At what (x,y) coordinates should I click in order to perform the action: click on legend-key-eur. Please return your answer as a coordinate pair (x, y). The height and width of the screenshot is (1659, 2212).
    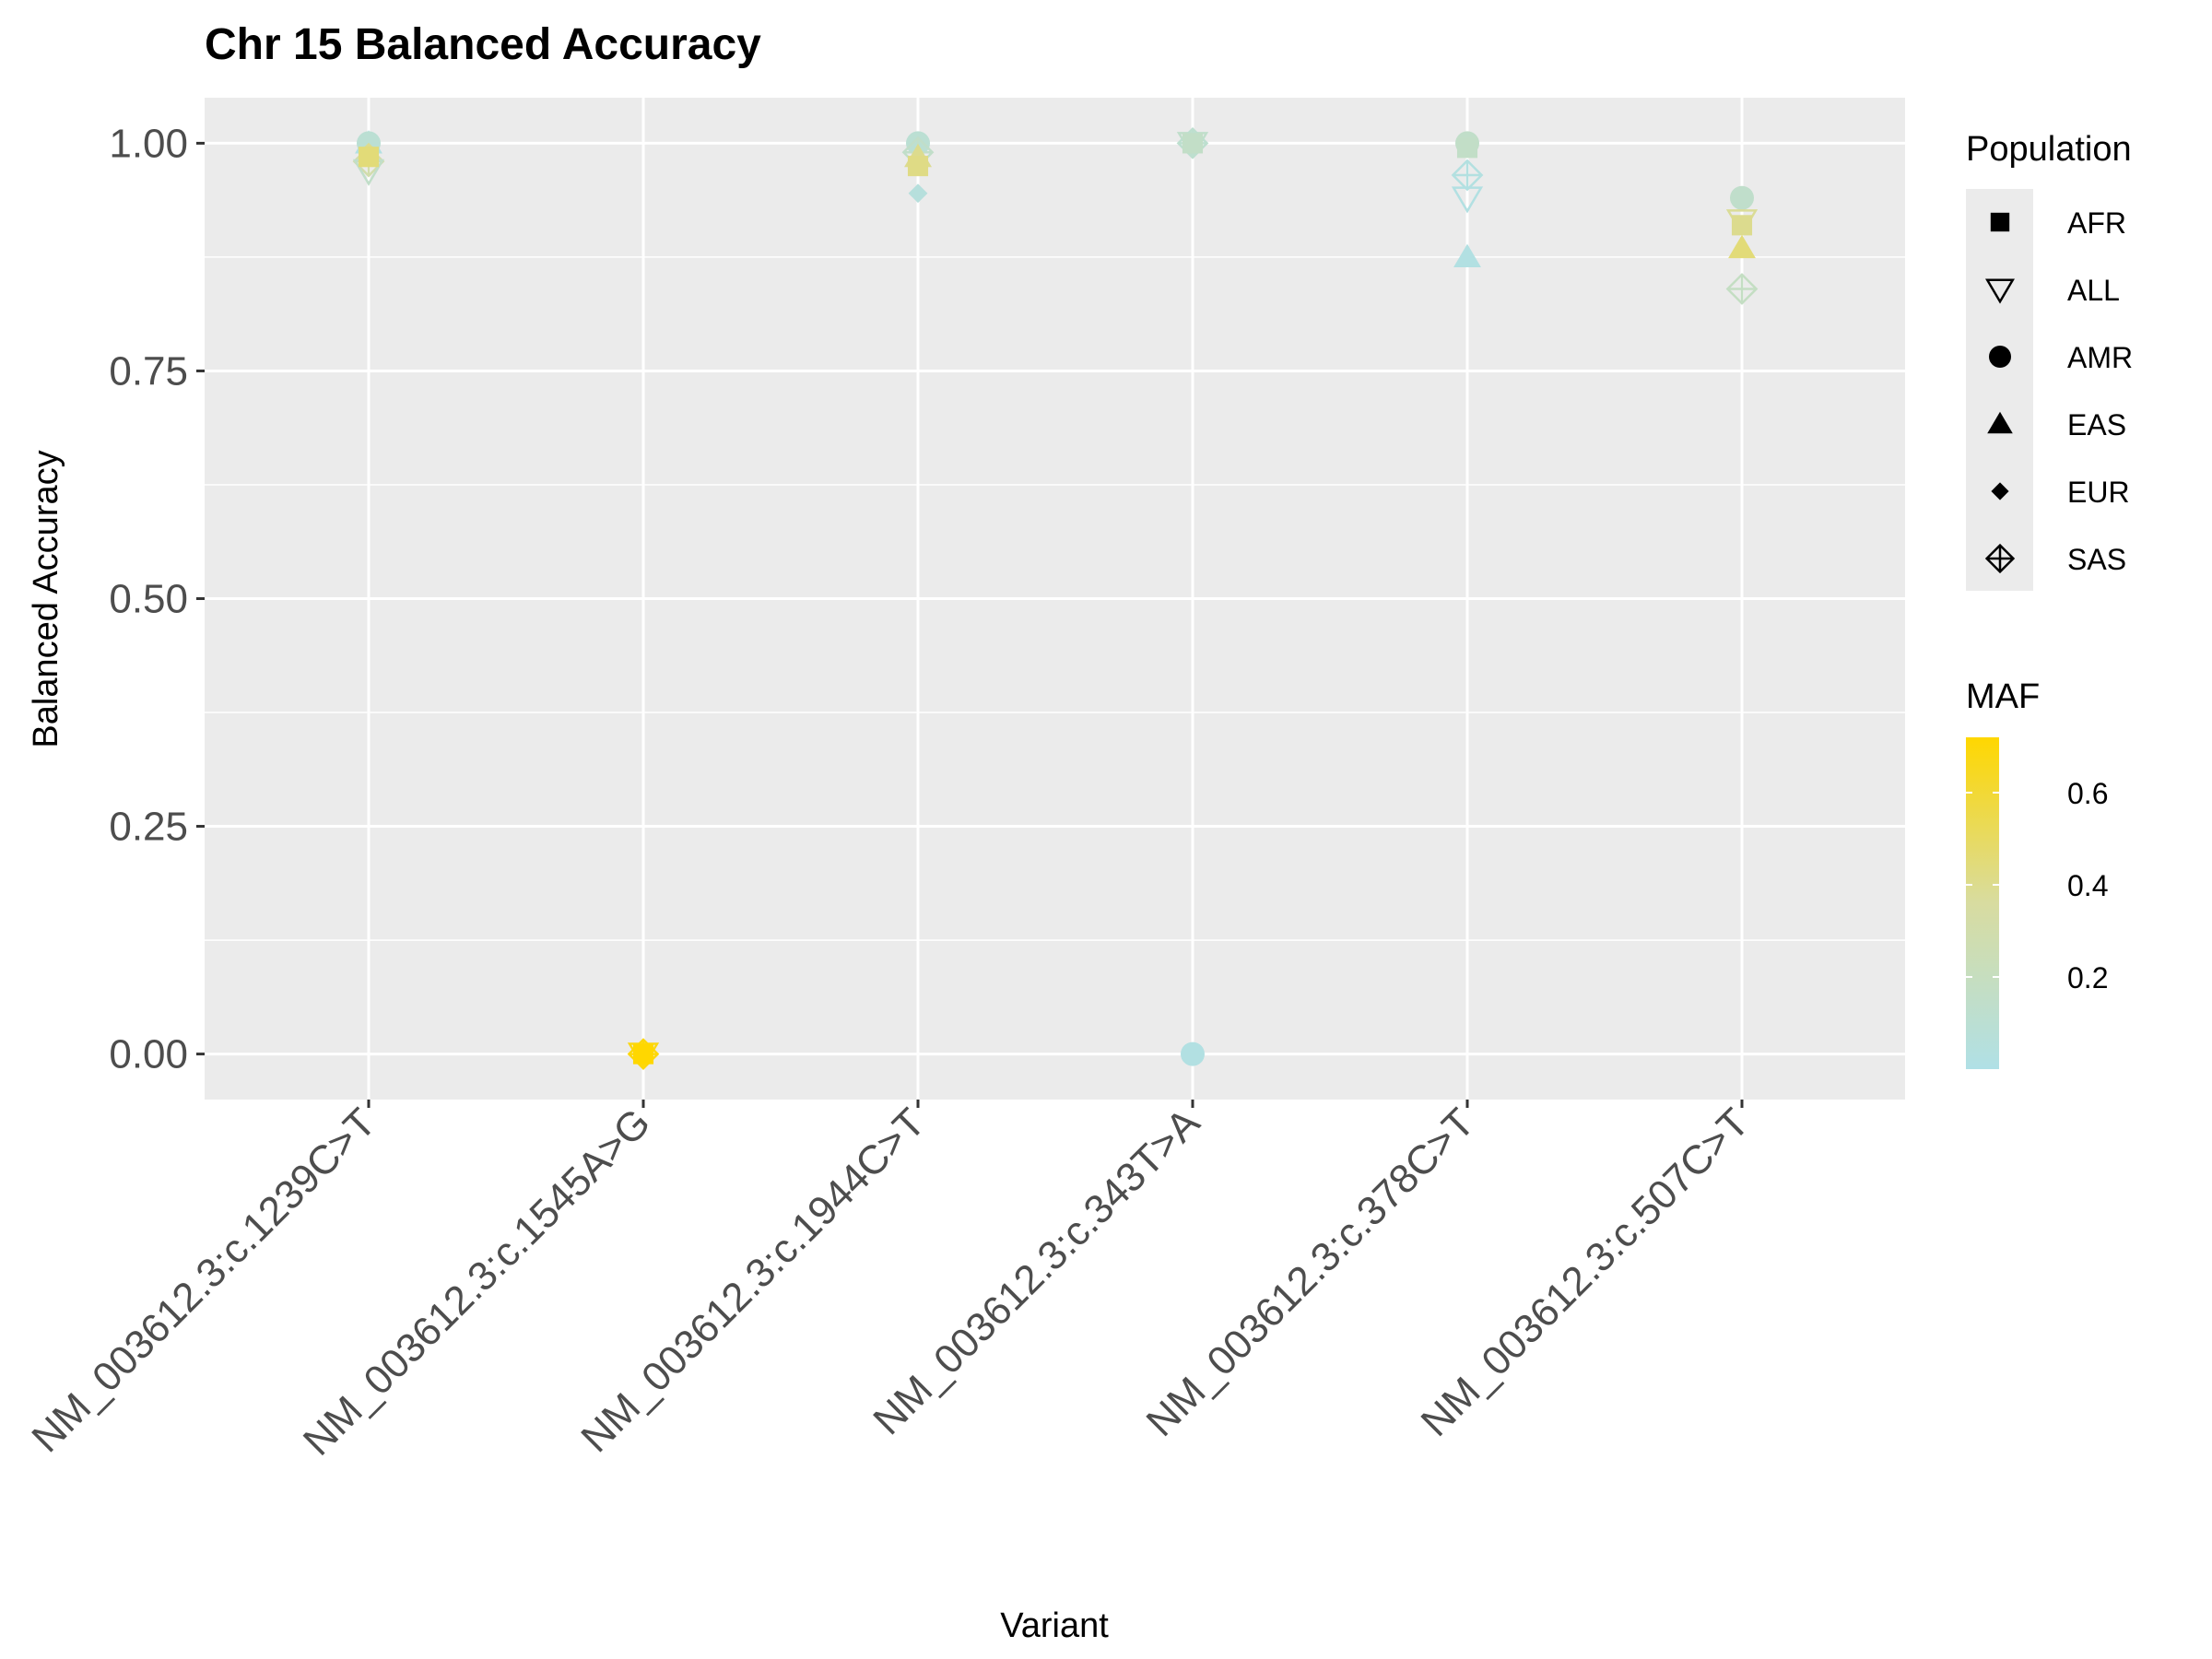
    Looking at the image, I should click on (2000, 491).